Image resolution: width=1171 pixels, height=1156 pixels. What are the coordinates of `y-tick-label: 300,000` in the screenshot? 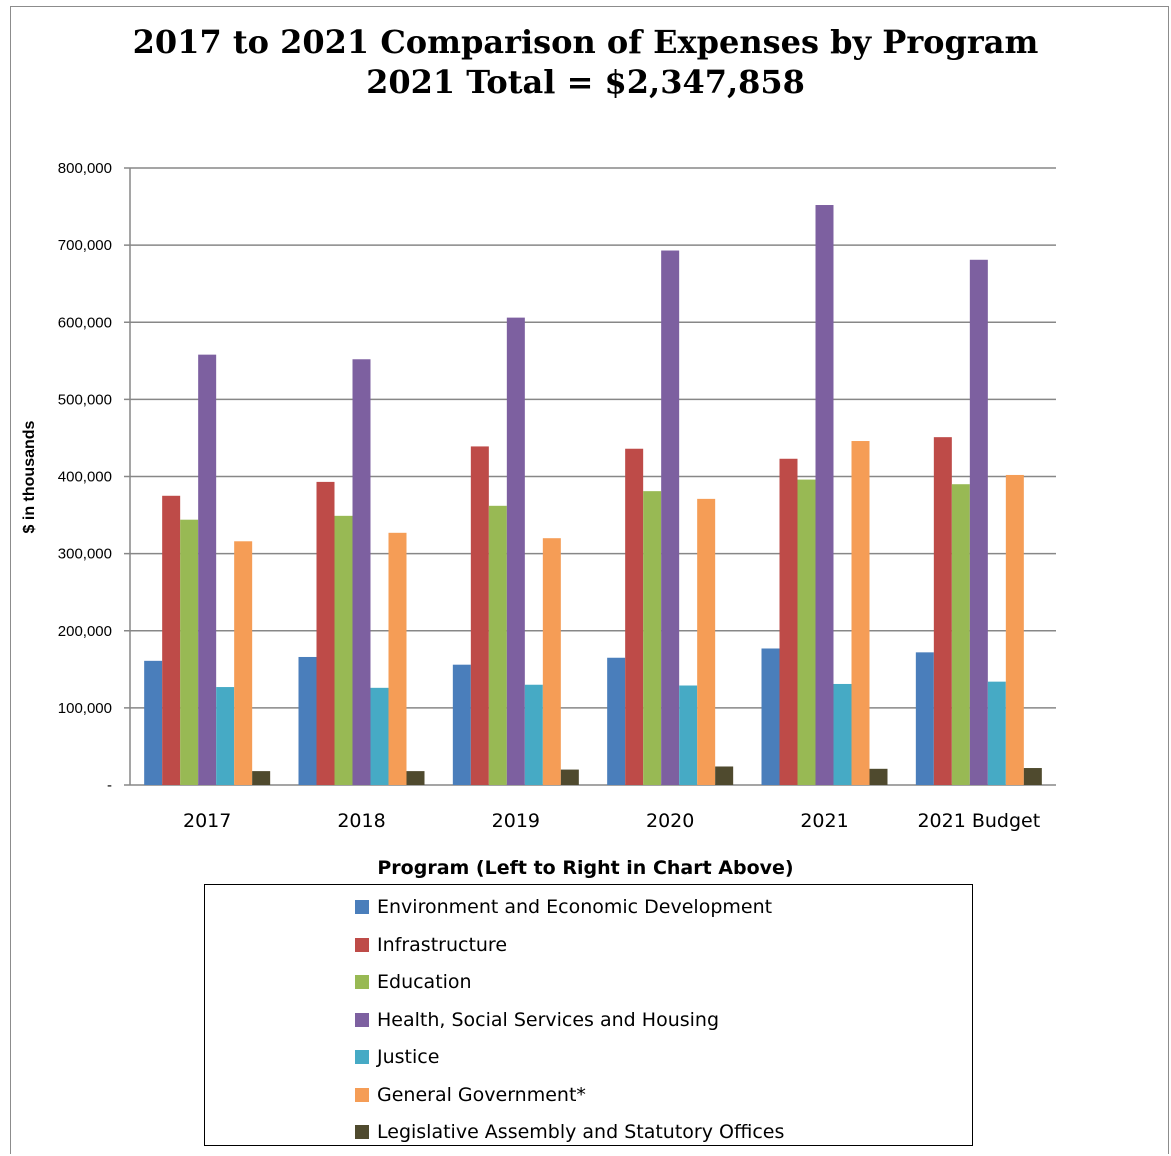 It's located at (85, 554).